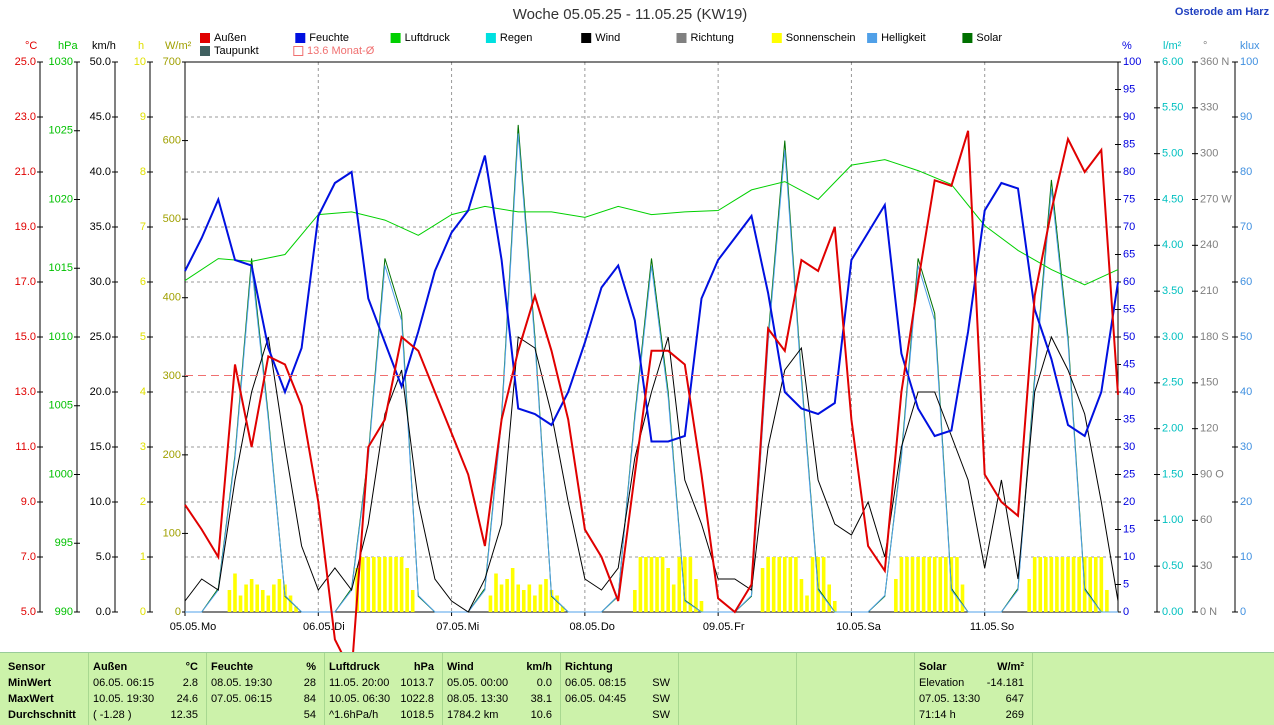 This screenshot has width=1274, height=725. What do you see at coordinates (1126, 612) in the screenshot?
I see `y-tick-label: 0` at bounding box center [1126, 612].